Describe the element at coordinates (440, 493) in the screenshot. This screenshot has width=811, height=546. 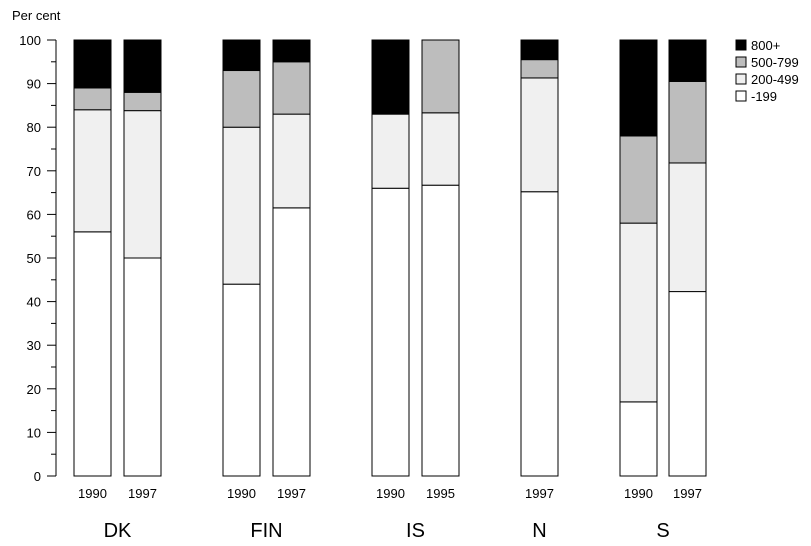
I see `year-label: 1995` at that location.